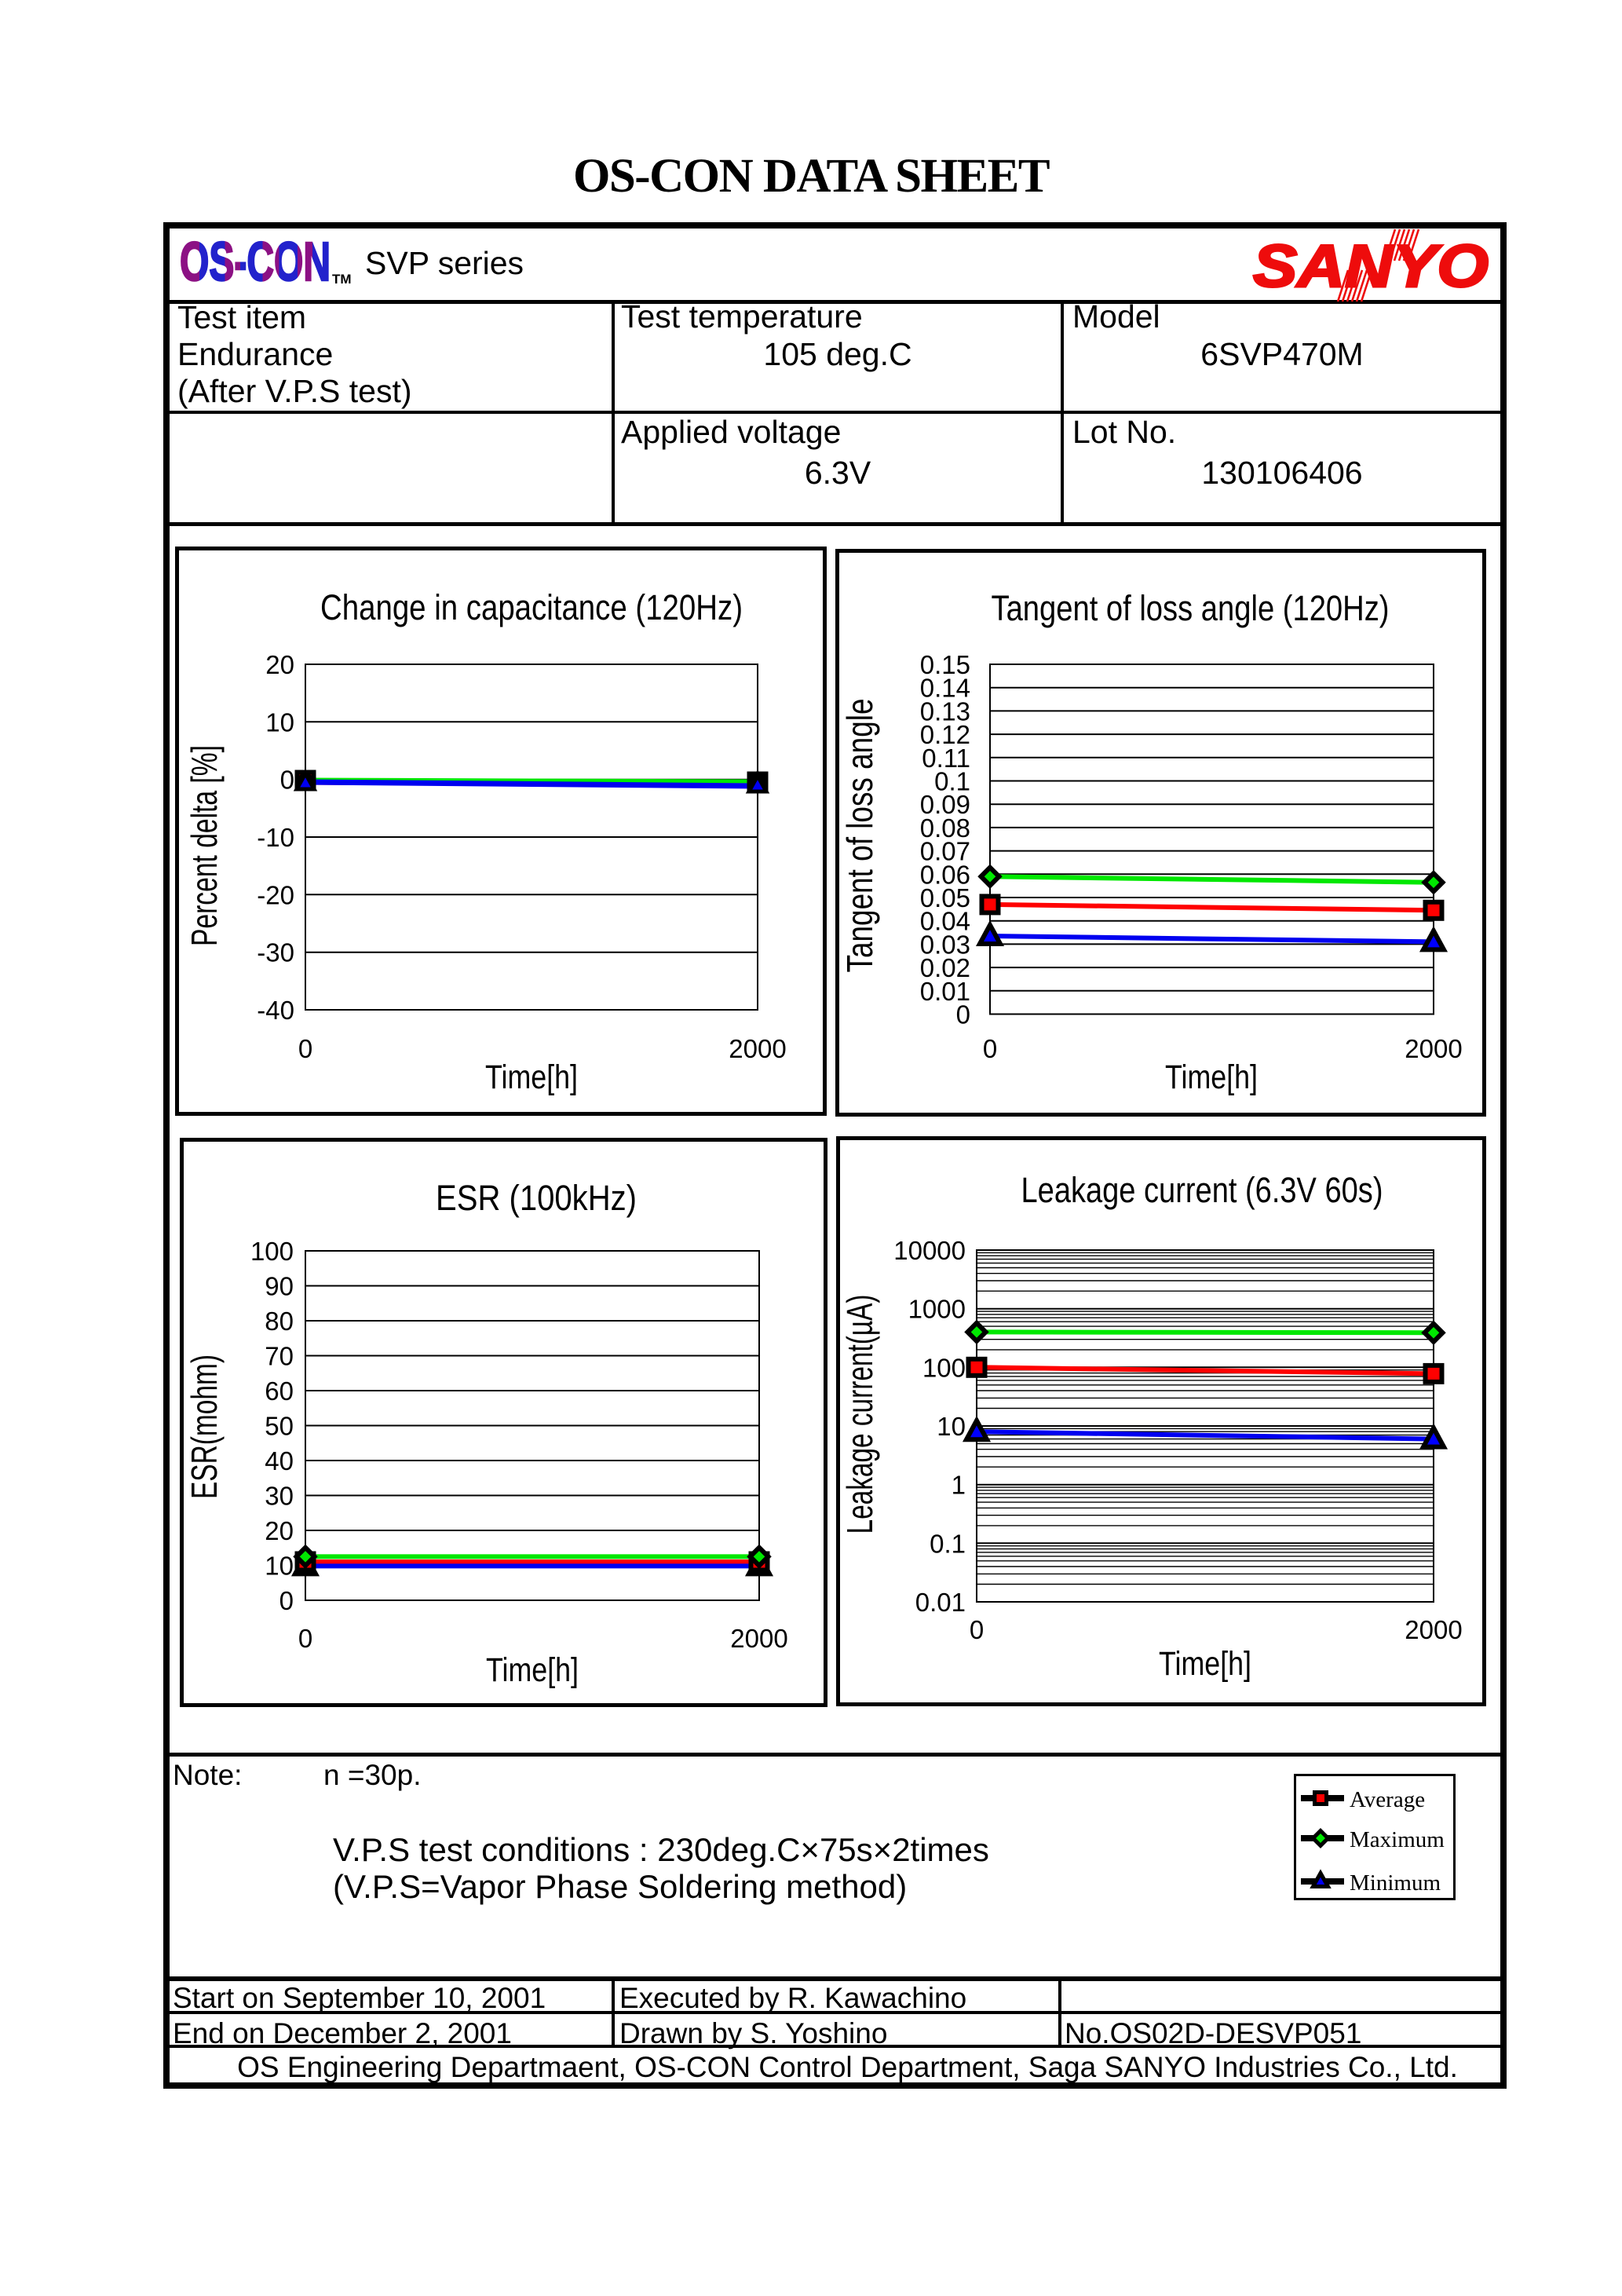 This screenshot has width=1622, height=2296. I want to click on svg-text: 10000, so click(930, 1251).